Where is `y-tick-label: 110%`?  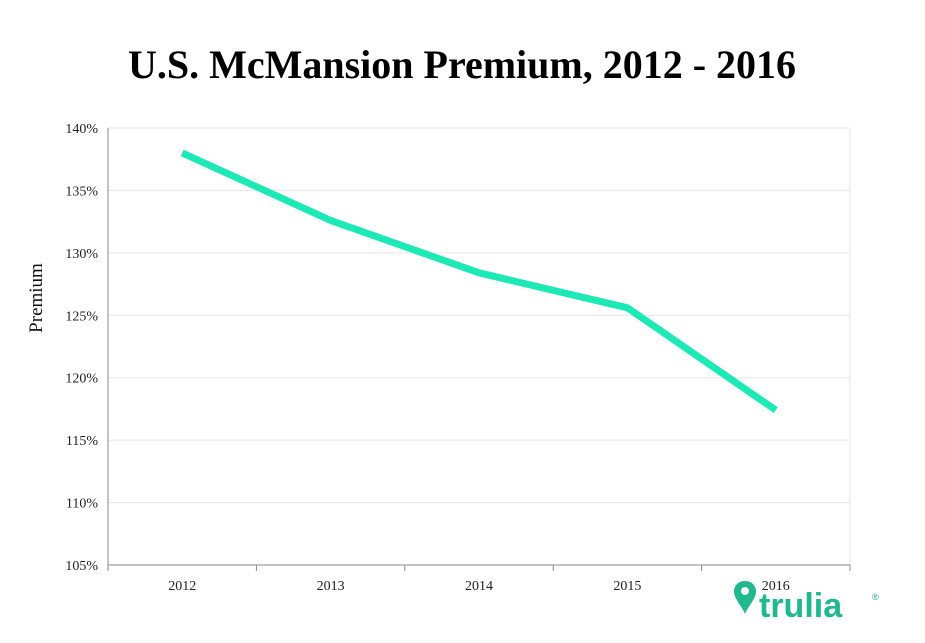
y-tick-label: 110% is located at coordinates (82, 504).